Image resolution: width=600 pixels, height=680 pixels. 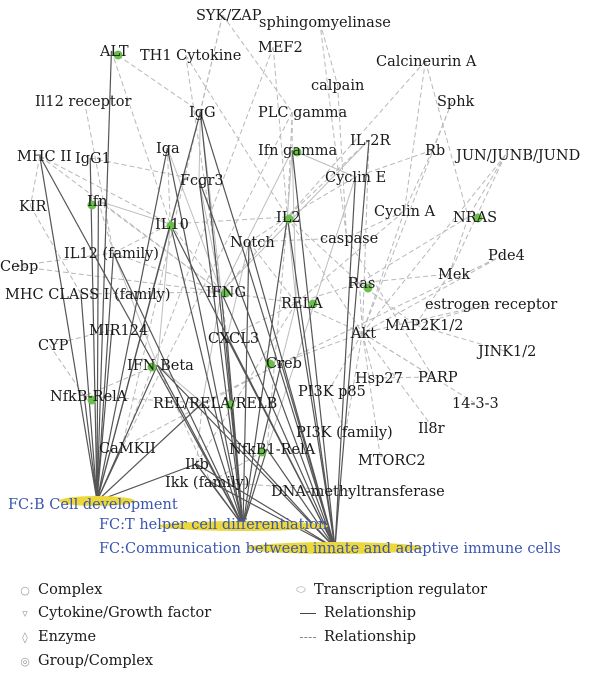 I want to click on node-label-calcineurin: Calcineurin A, so click(x=426, y=62).